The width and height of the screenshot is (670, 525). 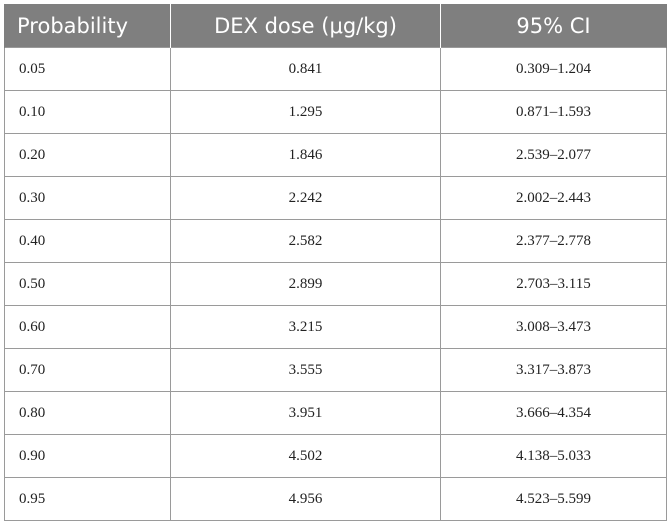 What do you see at coordinates (87, 112) in the screenshot?
I see `cell-probability: 0.10` at bounding box center [87, 112].